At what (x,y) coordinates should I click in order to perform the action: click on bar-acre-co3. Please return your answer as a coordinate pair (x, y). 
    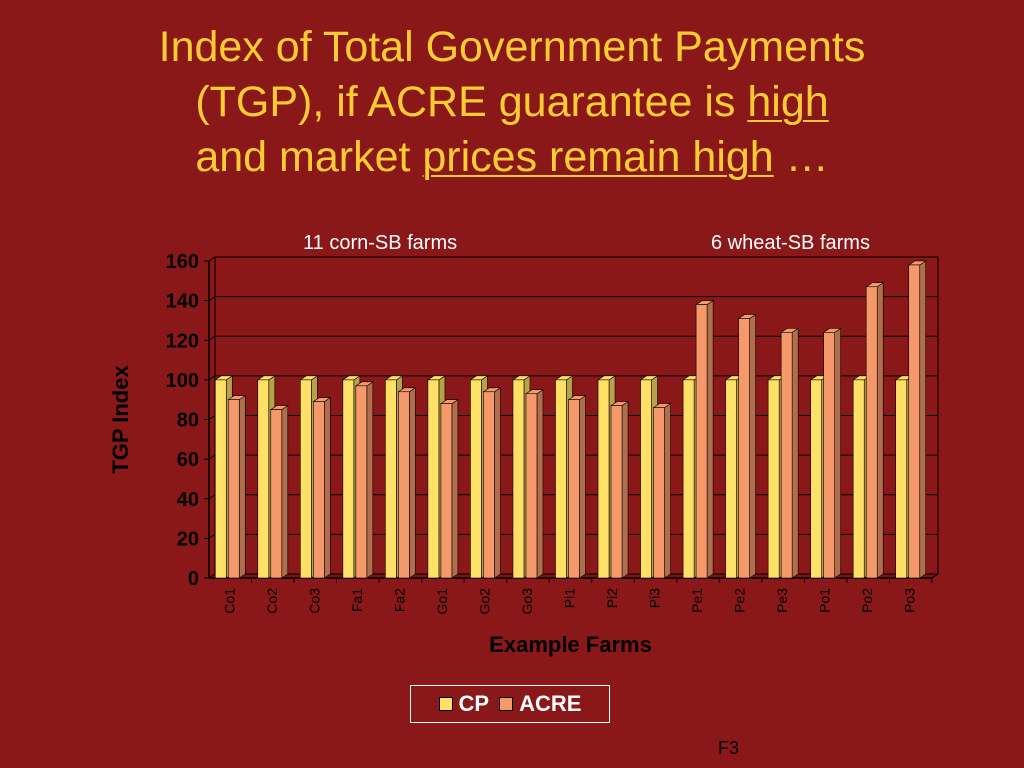
    Looking at the image, I should click on (319, 490).